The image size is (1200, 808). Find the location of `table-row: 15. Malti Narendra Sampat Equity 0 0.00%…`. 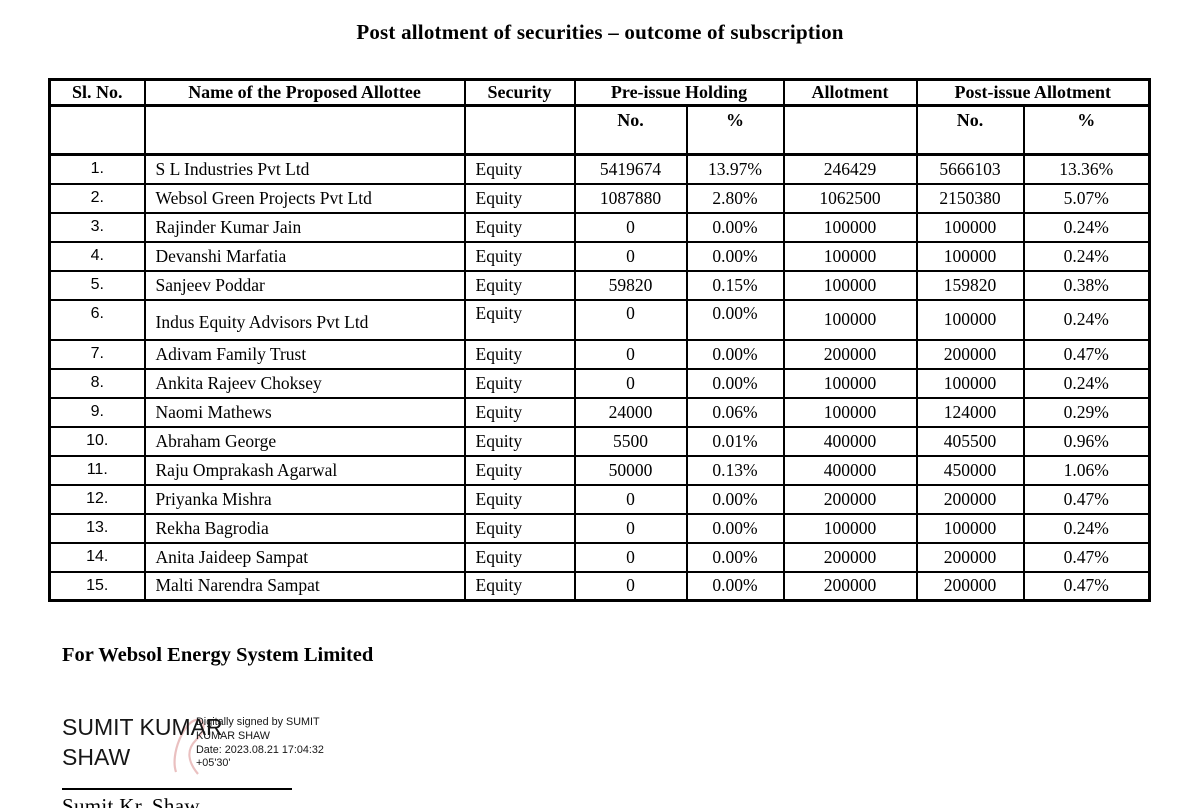

table-row: 15. Malti Narendra Sampat Equity 0 0.00%… is located at coordinates (599, 586).